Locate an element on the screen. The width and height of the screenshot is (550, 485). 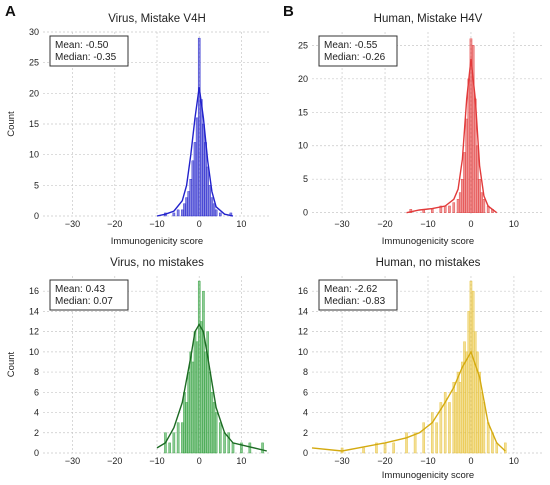
y-tick-label: 5 is located at coordinates (305, 179).